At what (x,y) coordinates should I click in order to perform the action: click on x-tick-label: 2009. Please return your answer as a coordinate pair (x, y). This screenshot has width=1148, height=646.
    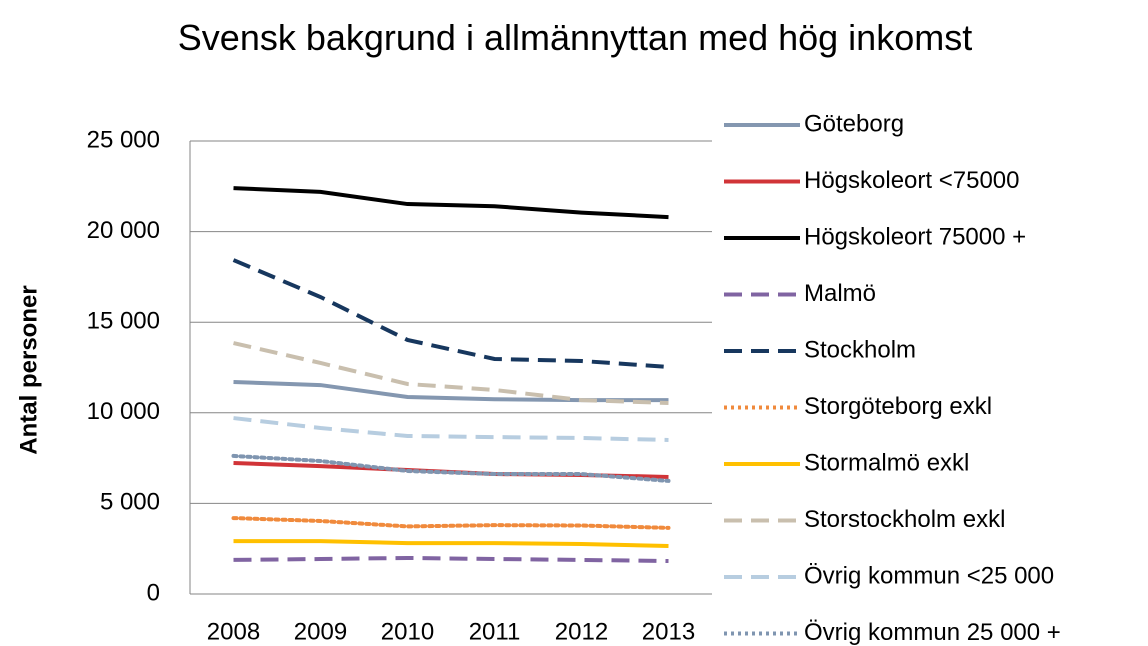
    Looking at the image, I should click on (320, 631).